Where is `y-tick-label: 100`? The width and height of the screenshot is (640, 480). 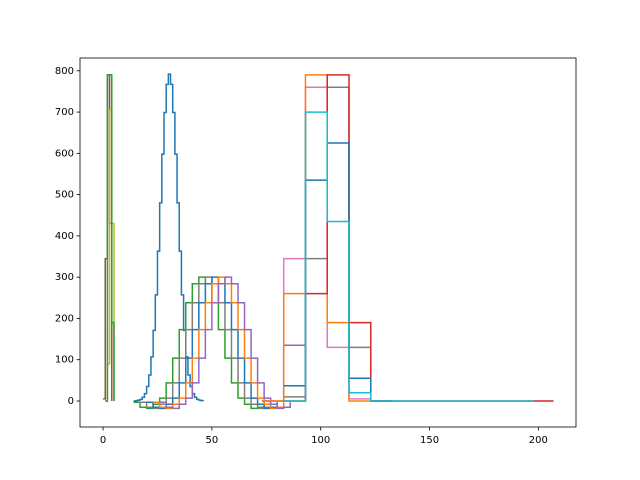
y-tick-label: 100 is located at coordinates (64, 360).